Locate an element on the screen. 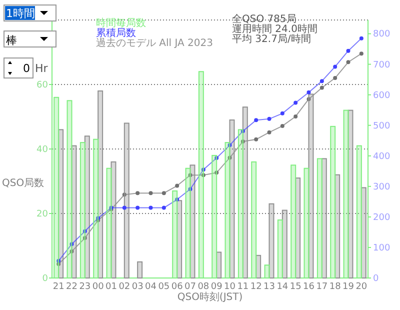 The height and width of the screenshot is (310, 400). text: Hr is located at coordinates (41, 68).